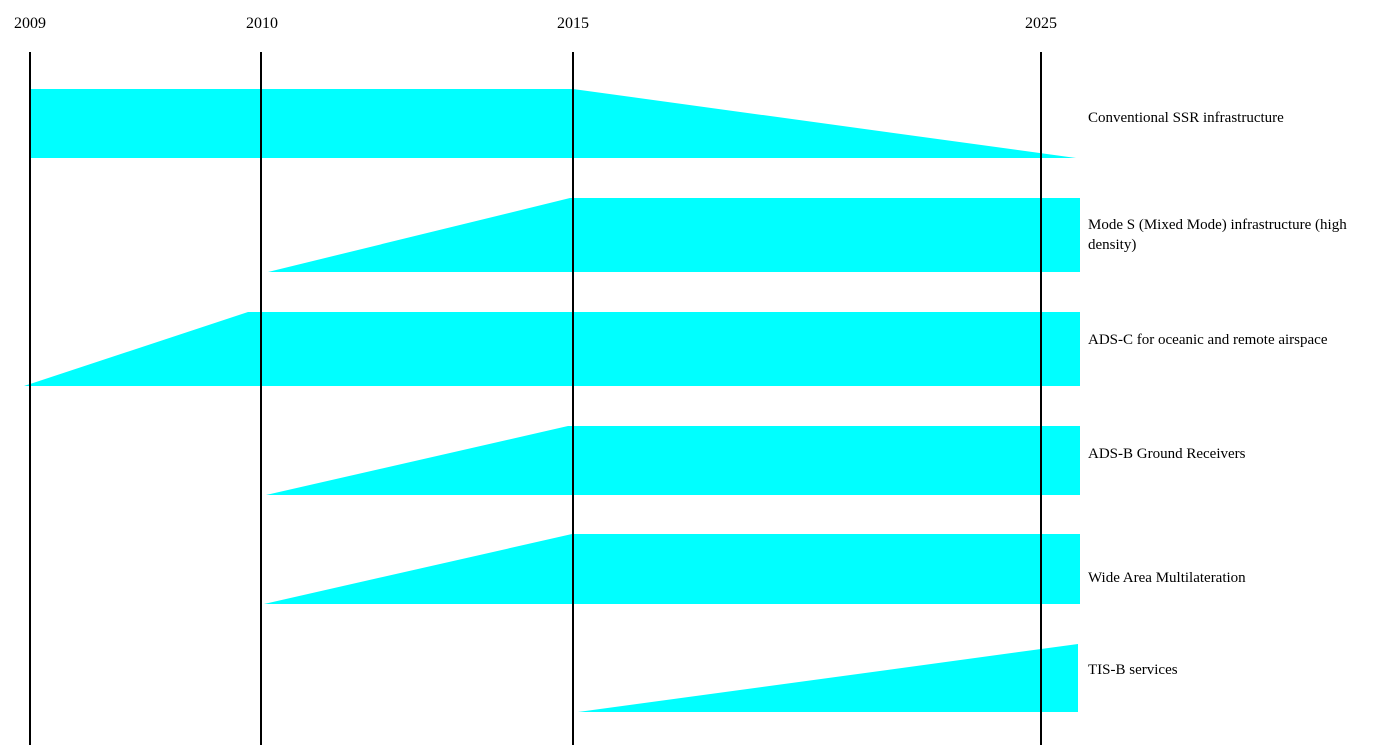  What do you see at coordinates (1133, 670) in the screenshot?
I see `row-label-tis-b-services: TIS-B services` at bounding box center [1133, 670].